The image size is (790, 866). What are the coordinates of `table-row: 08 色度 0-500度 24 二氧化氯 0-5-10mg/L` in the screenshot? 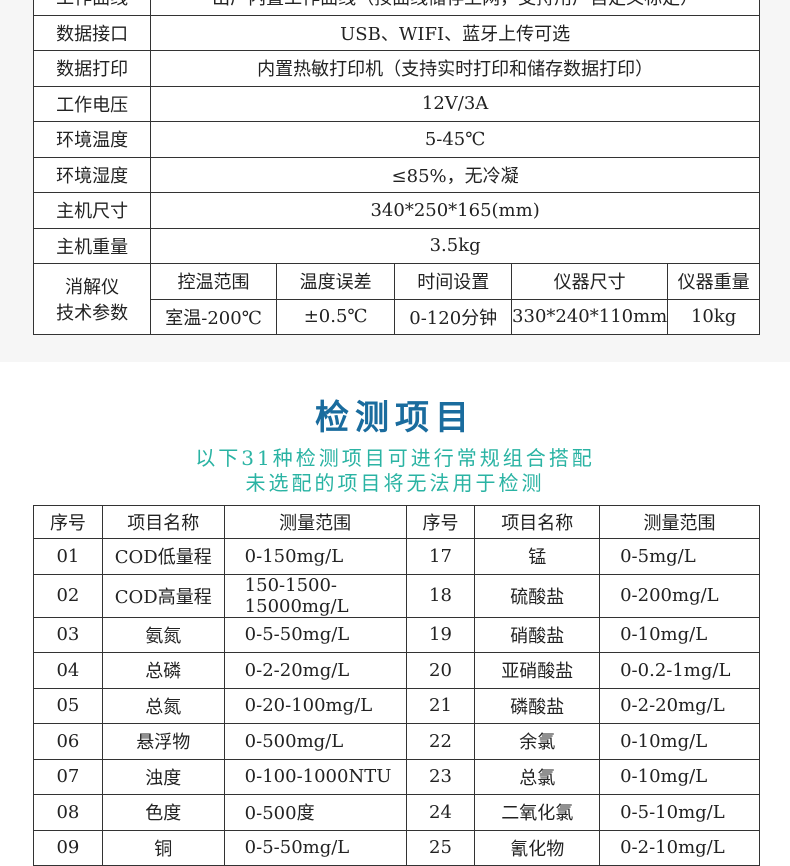 It's located at (396, 812).